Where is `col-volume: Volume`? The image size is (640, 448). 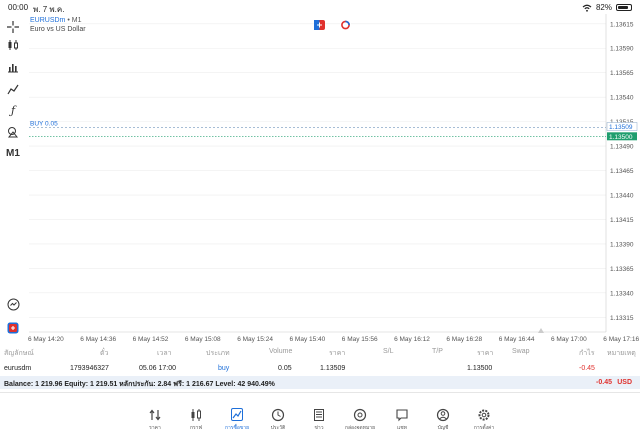 col-volume: Volume is located at coordinates (281, 351).